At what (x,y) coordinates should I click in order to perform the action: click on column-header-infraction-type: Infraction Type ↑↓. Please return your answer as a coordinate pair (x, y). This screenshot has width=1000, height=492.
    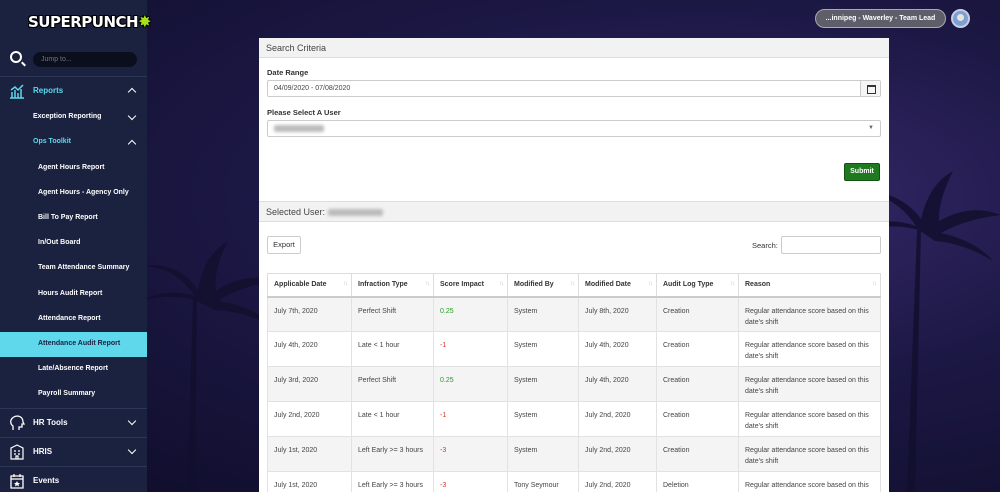
    Looking at the image, I should click on (392, 285).